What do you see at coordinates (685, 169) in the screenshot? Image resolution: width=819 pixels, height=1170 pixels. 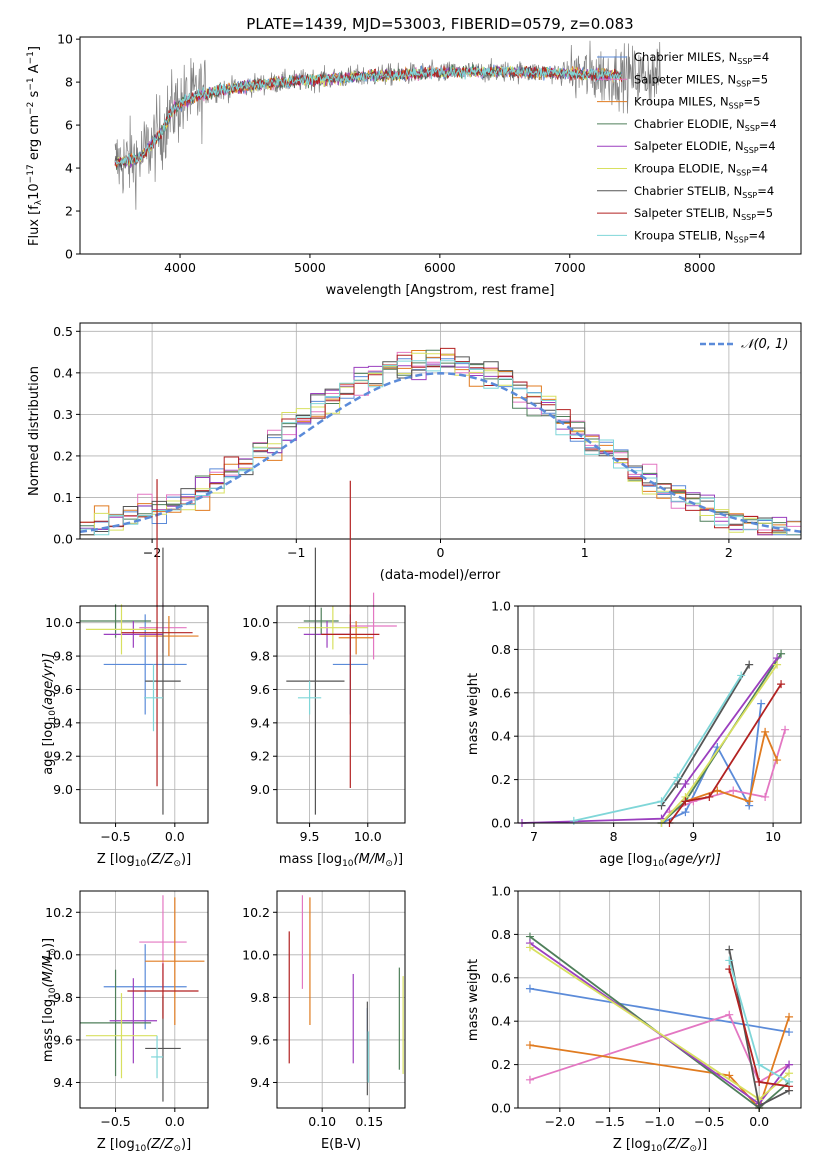 I see `label-part: Kroupa ELODIE, N` at bounding box center [685, 169].